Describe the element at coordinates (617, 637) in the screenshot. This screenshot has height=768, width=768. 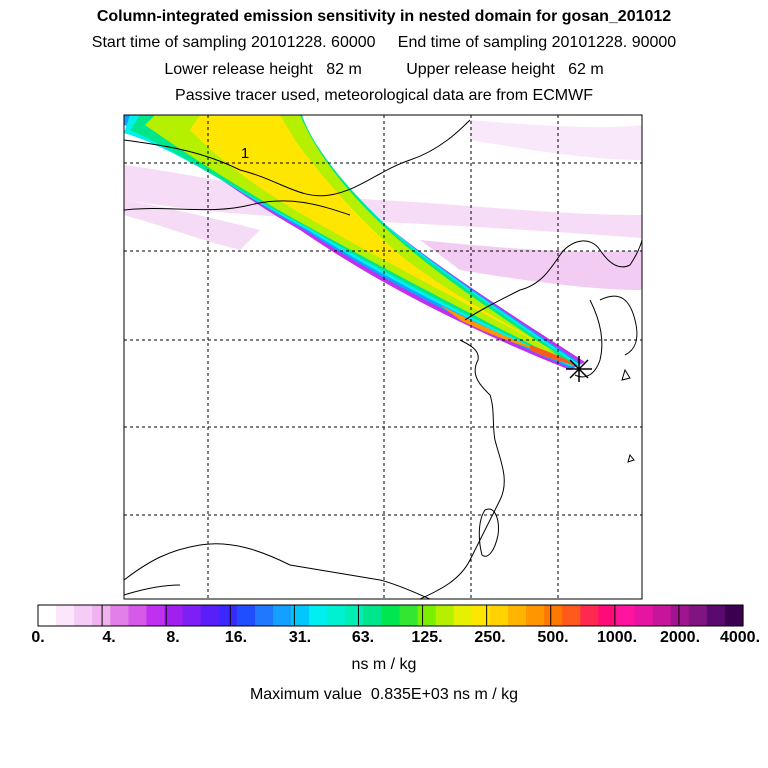
I see `colorbar-tick: 1000.` at that location.